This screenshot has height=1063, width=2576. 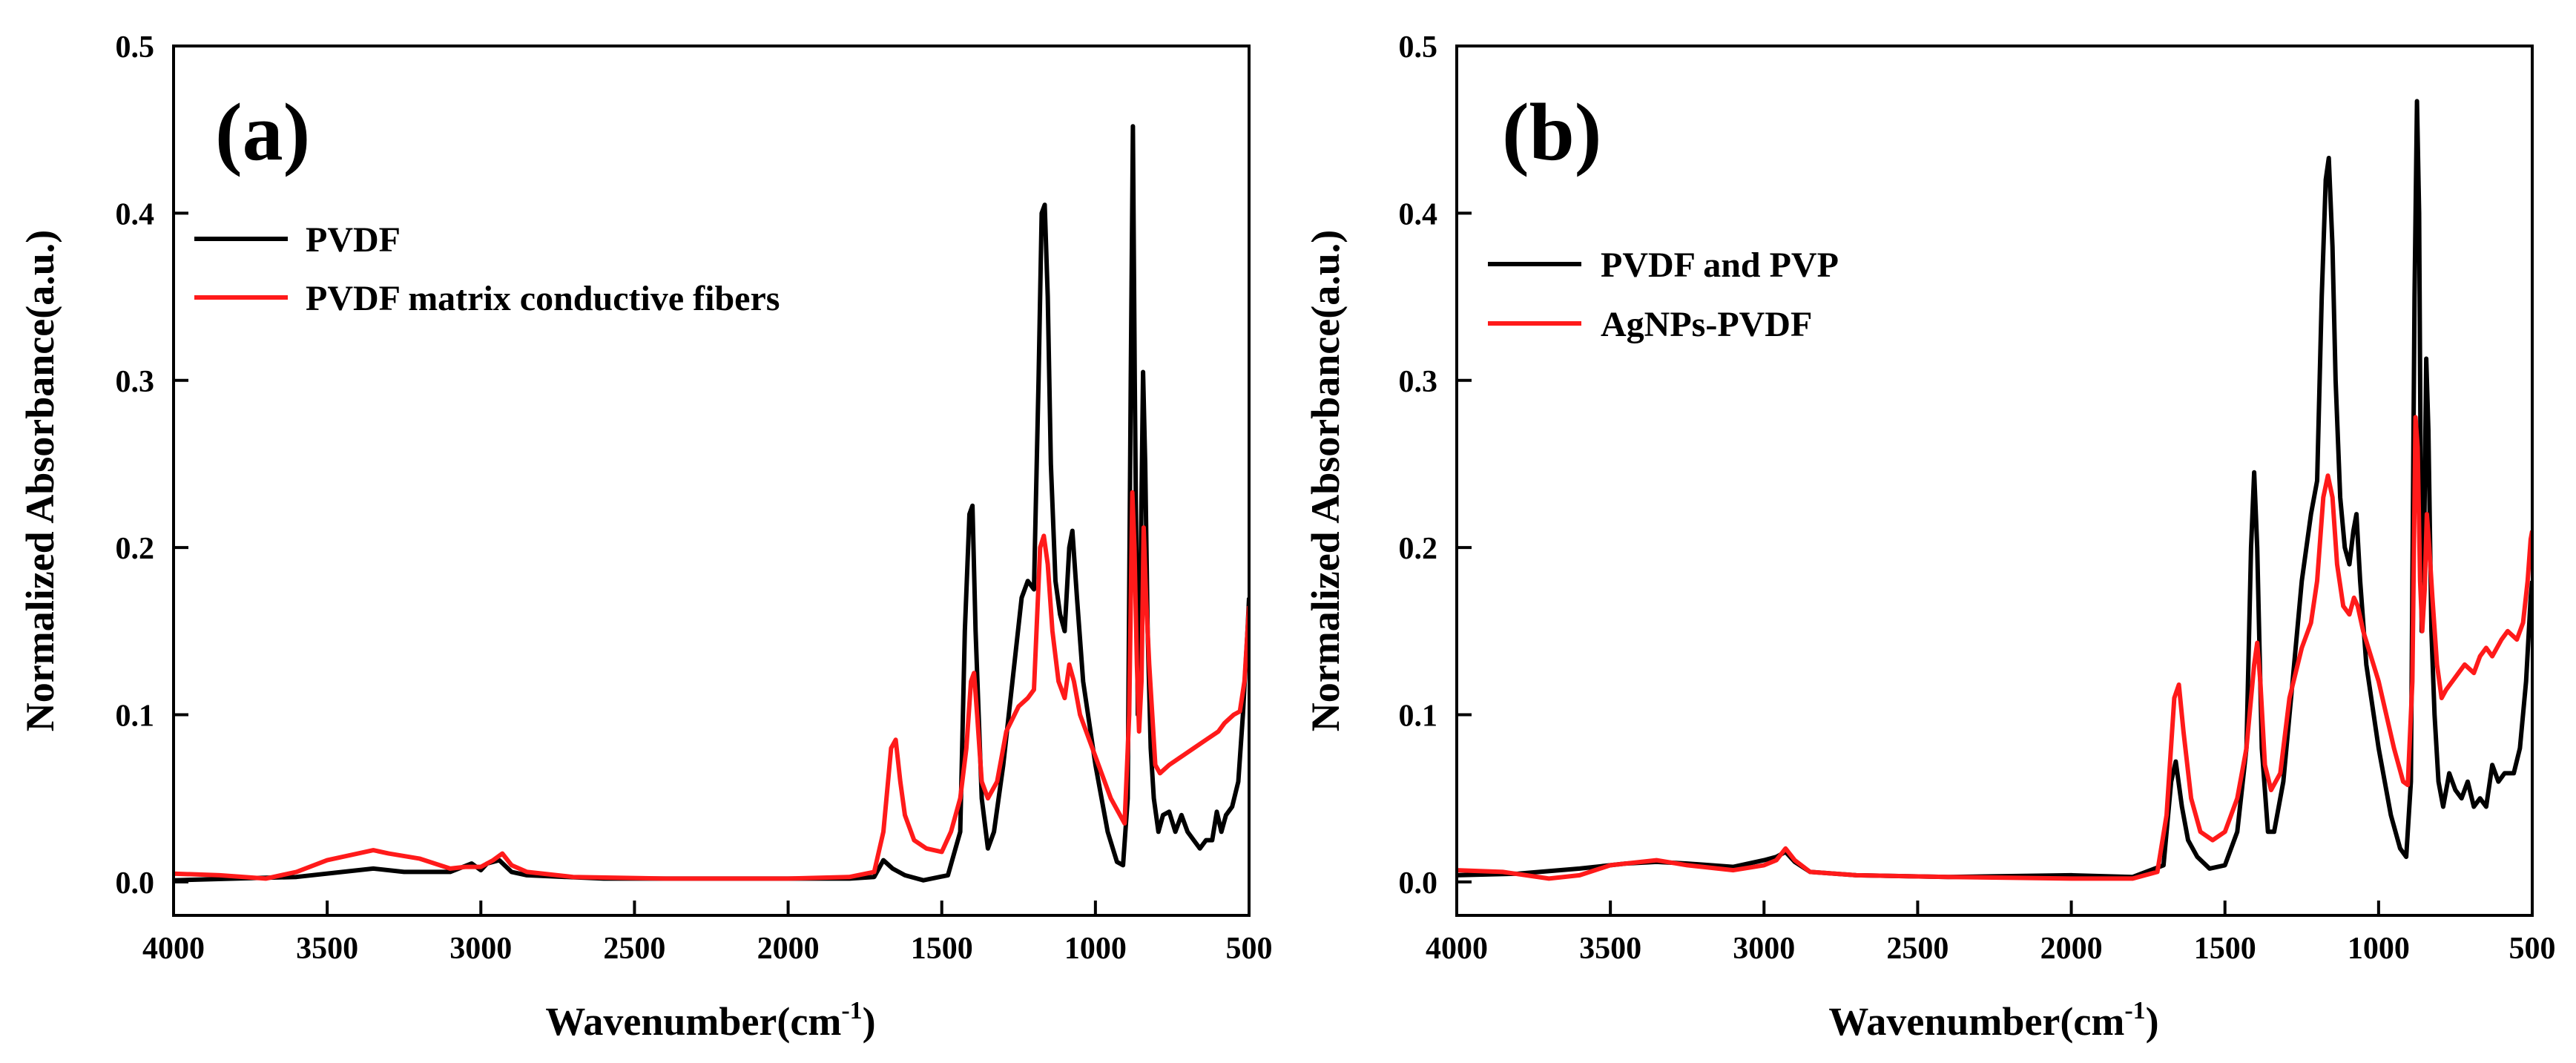 I want to click on panel-b-x-tick-label: 500, so click(x=2533, y=949).